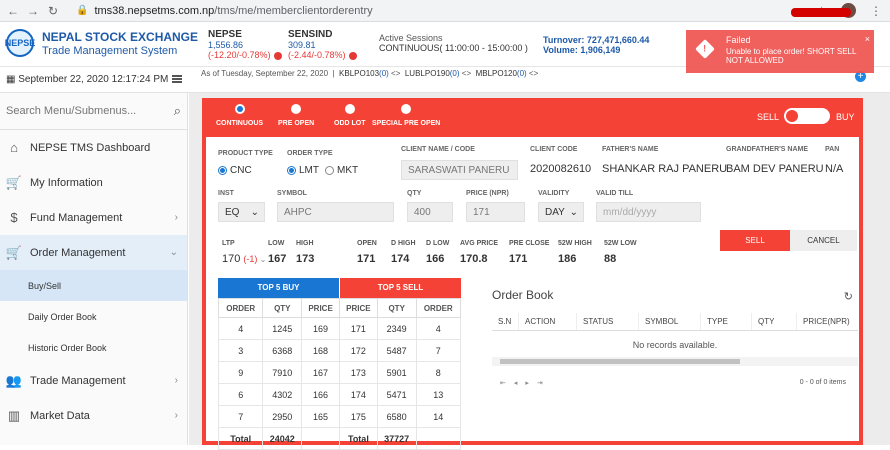 The image size is (890, 450). Describe the element at coordinates (239, 115) in the screenshot. I see `mode-continuous: CONTINUOUS` at that location.